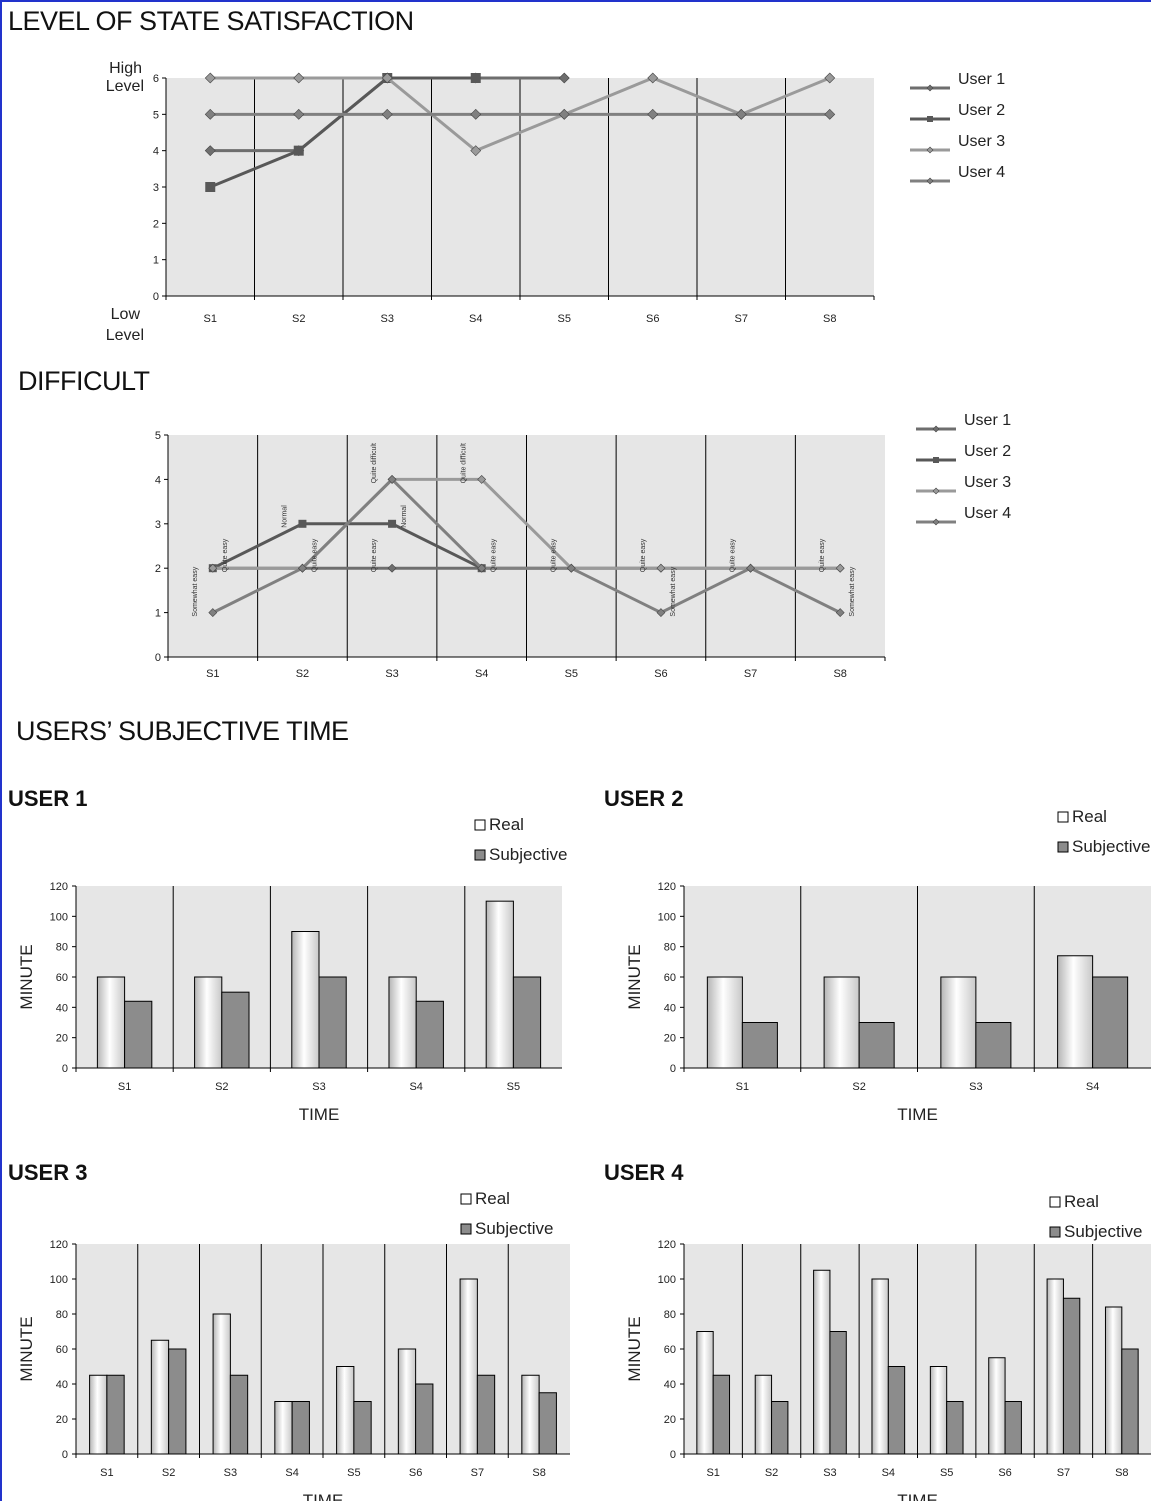 Image resolution: width=1151 pixels, height=1501 pixels. What do you see at coordinates (124, 1087) in the screenshot?
I see `user1-x-tick-label: S1` at bounding box center [124, 1087].